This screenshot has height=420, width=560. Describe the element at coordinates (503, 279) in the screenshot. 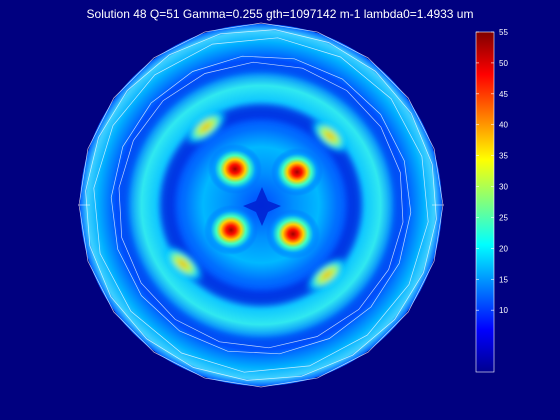

I see `colorbar-tick-label: 15` at that location.